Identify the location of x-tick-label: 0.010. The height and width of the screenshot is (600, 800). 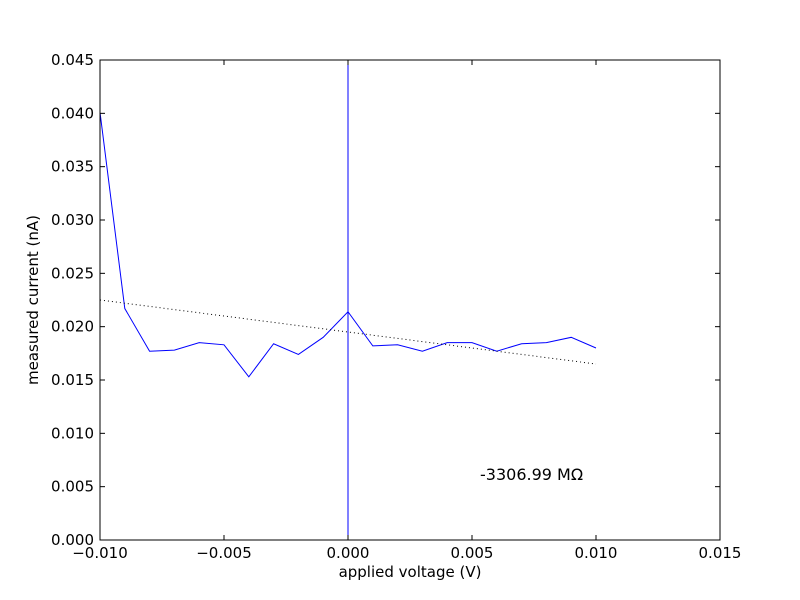
(596, 553).